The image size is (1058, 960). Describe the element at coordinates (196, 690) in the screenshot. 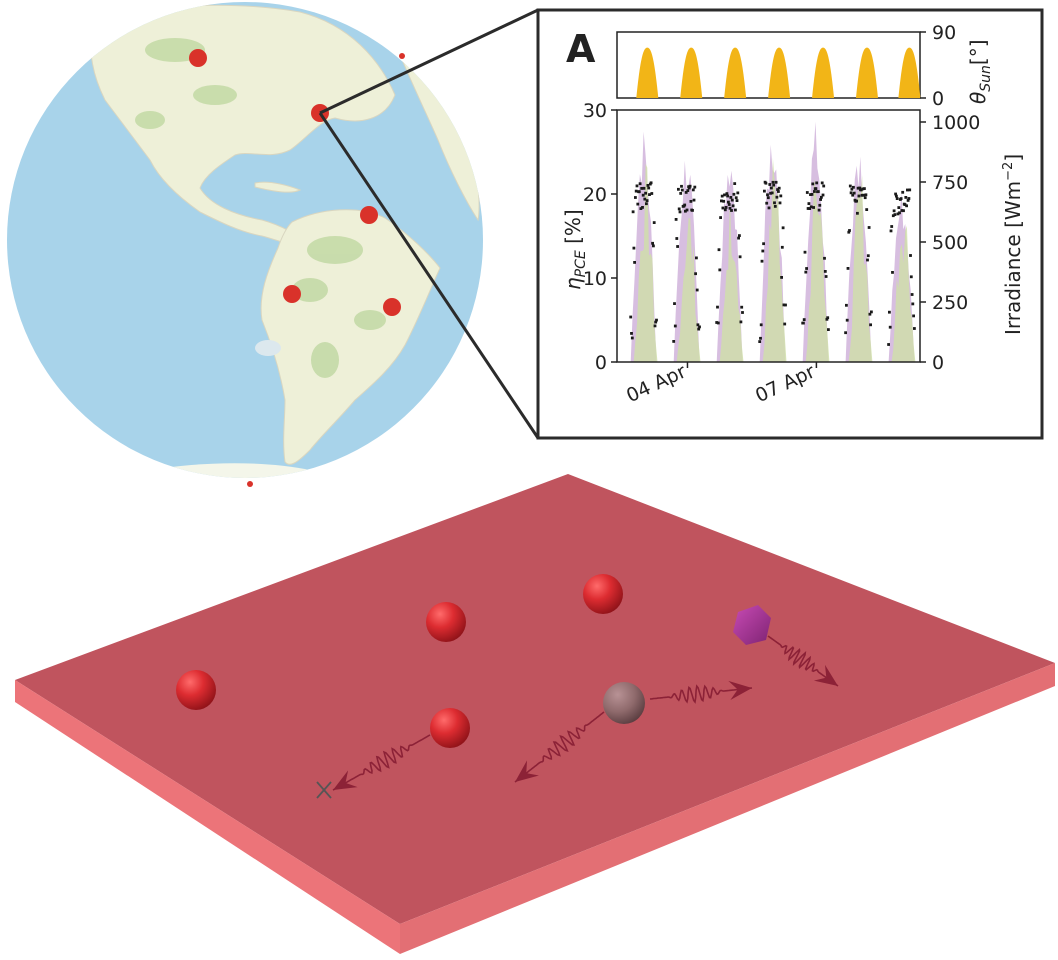

I see `red-particle` at that location.